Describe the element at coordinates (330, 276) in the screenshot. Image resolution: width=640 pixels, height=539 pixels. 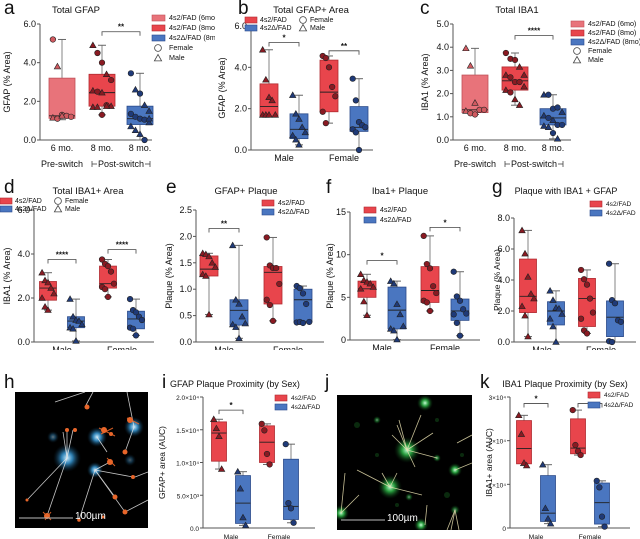
I see `y-axis-label: Plaque (% Area)` at that location.